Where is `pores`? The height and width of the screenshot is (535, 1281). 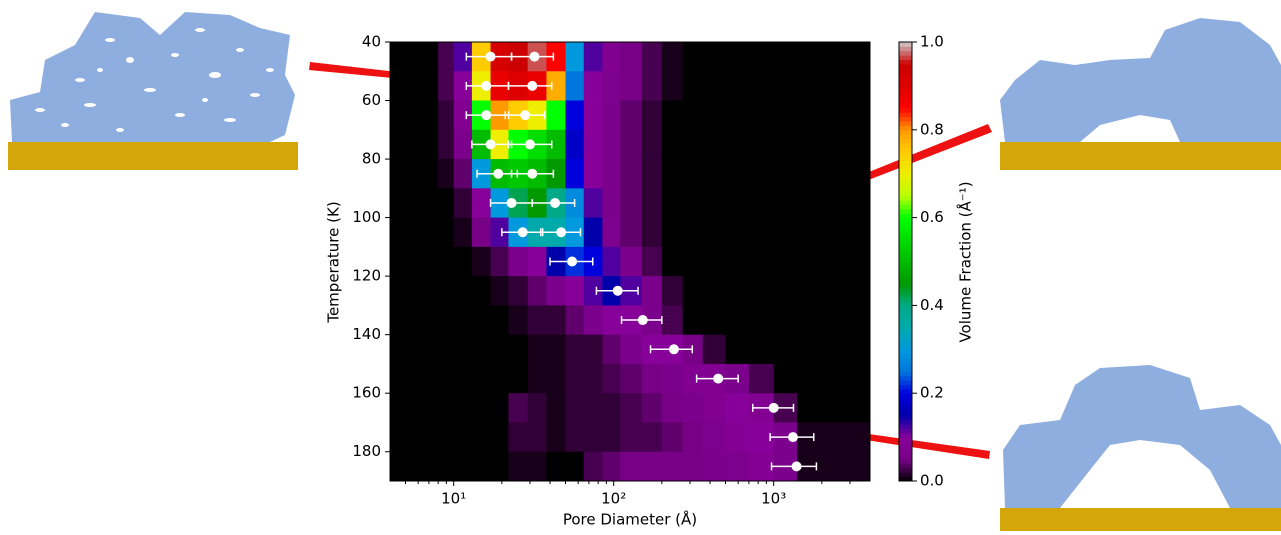
pores is located at coordinates (154, 80).